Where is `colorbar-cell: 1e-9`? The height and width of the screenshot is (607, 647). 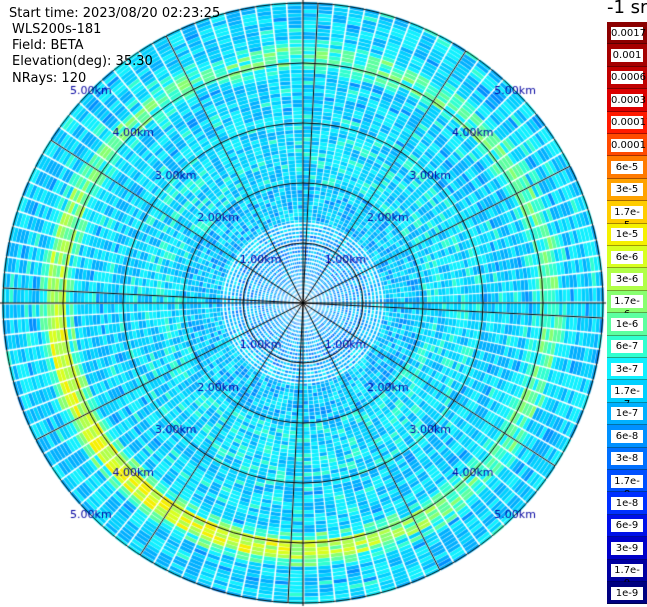
colorbar-cell: 1e-9 is located at coordinates (627, 593).